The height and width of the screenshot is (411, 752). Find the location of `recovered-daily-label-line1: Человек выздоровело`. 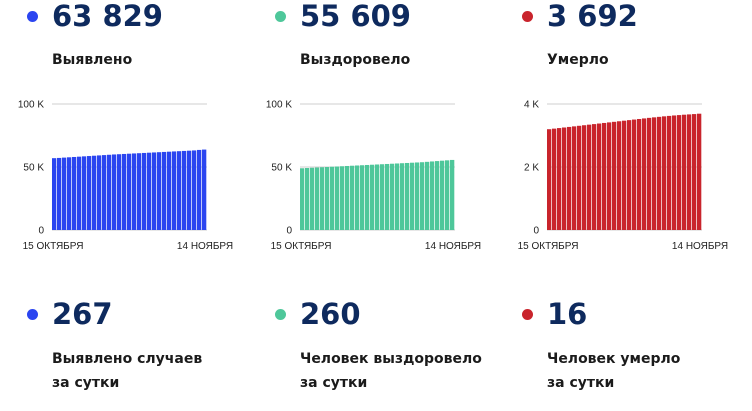

recovered-daily-label-line1: Человек выздоровело is located at coordinates (391, 359).